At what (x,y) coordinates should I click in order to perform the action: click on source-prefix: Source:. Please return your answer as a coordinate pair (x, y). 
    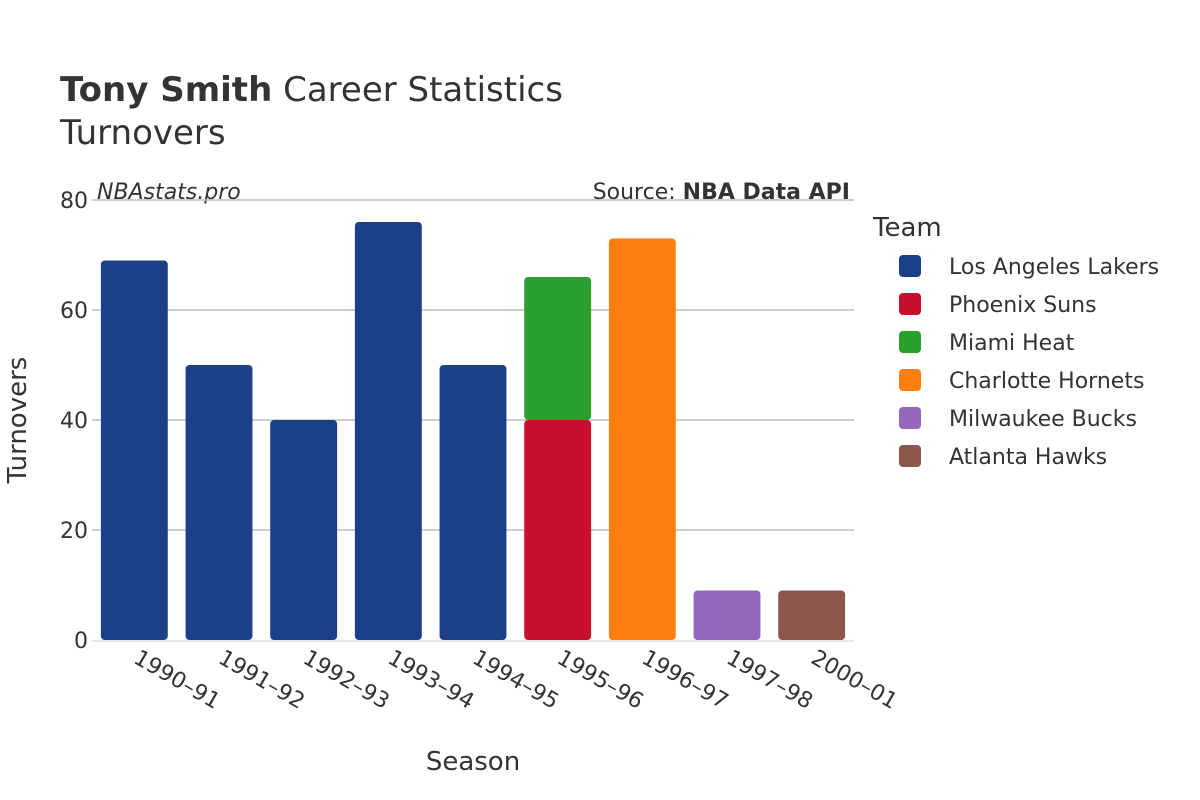
    Looking at the image, I should click on (638, 192).